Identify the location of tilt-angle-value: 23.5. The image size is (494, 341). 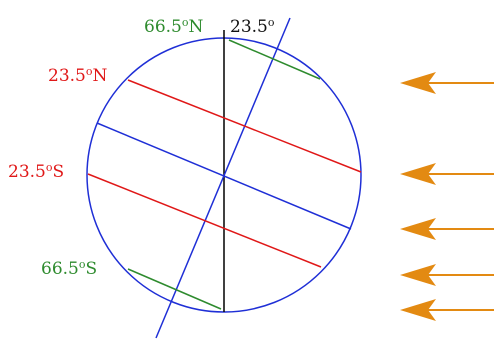
(249, 27).